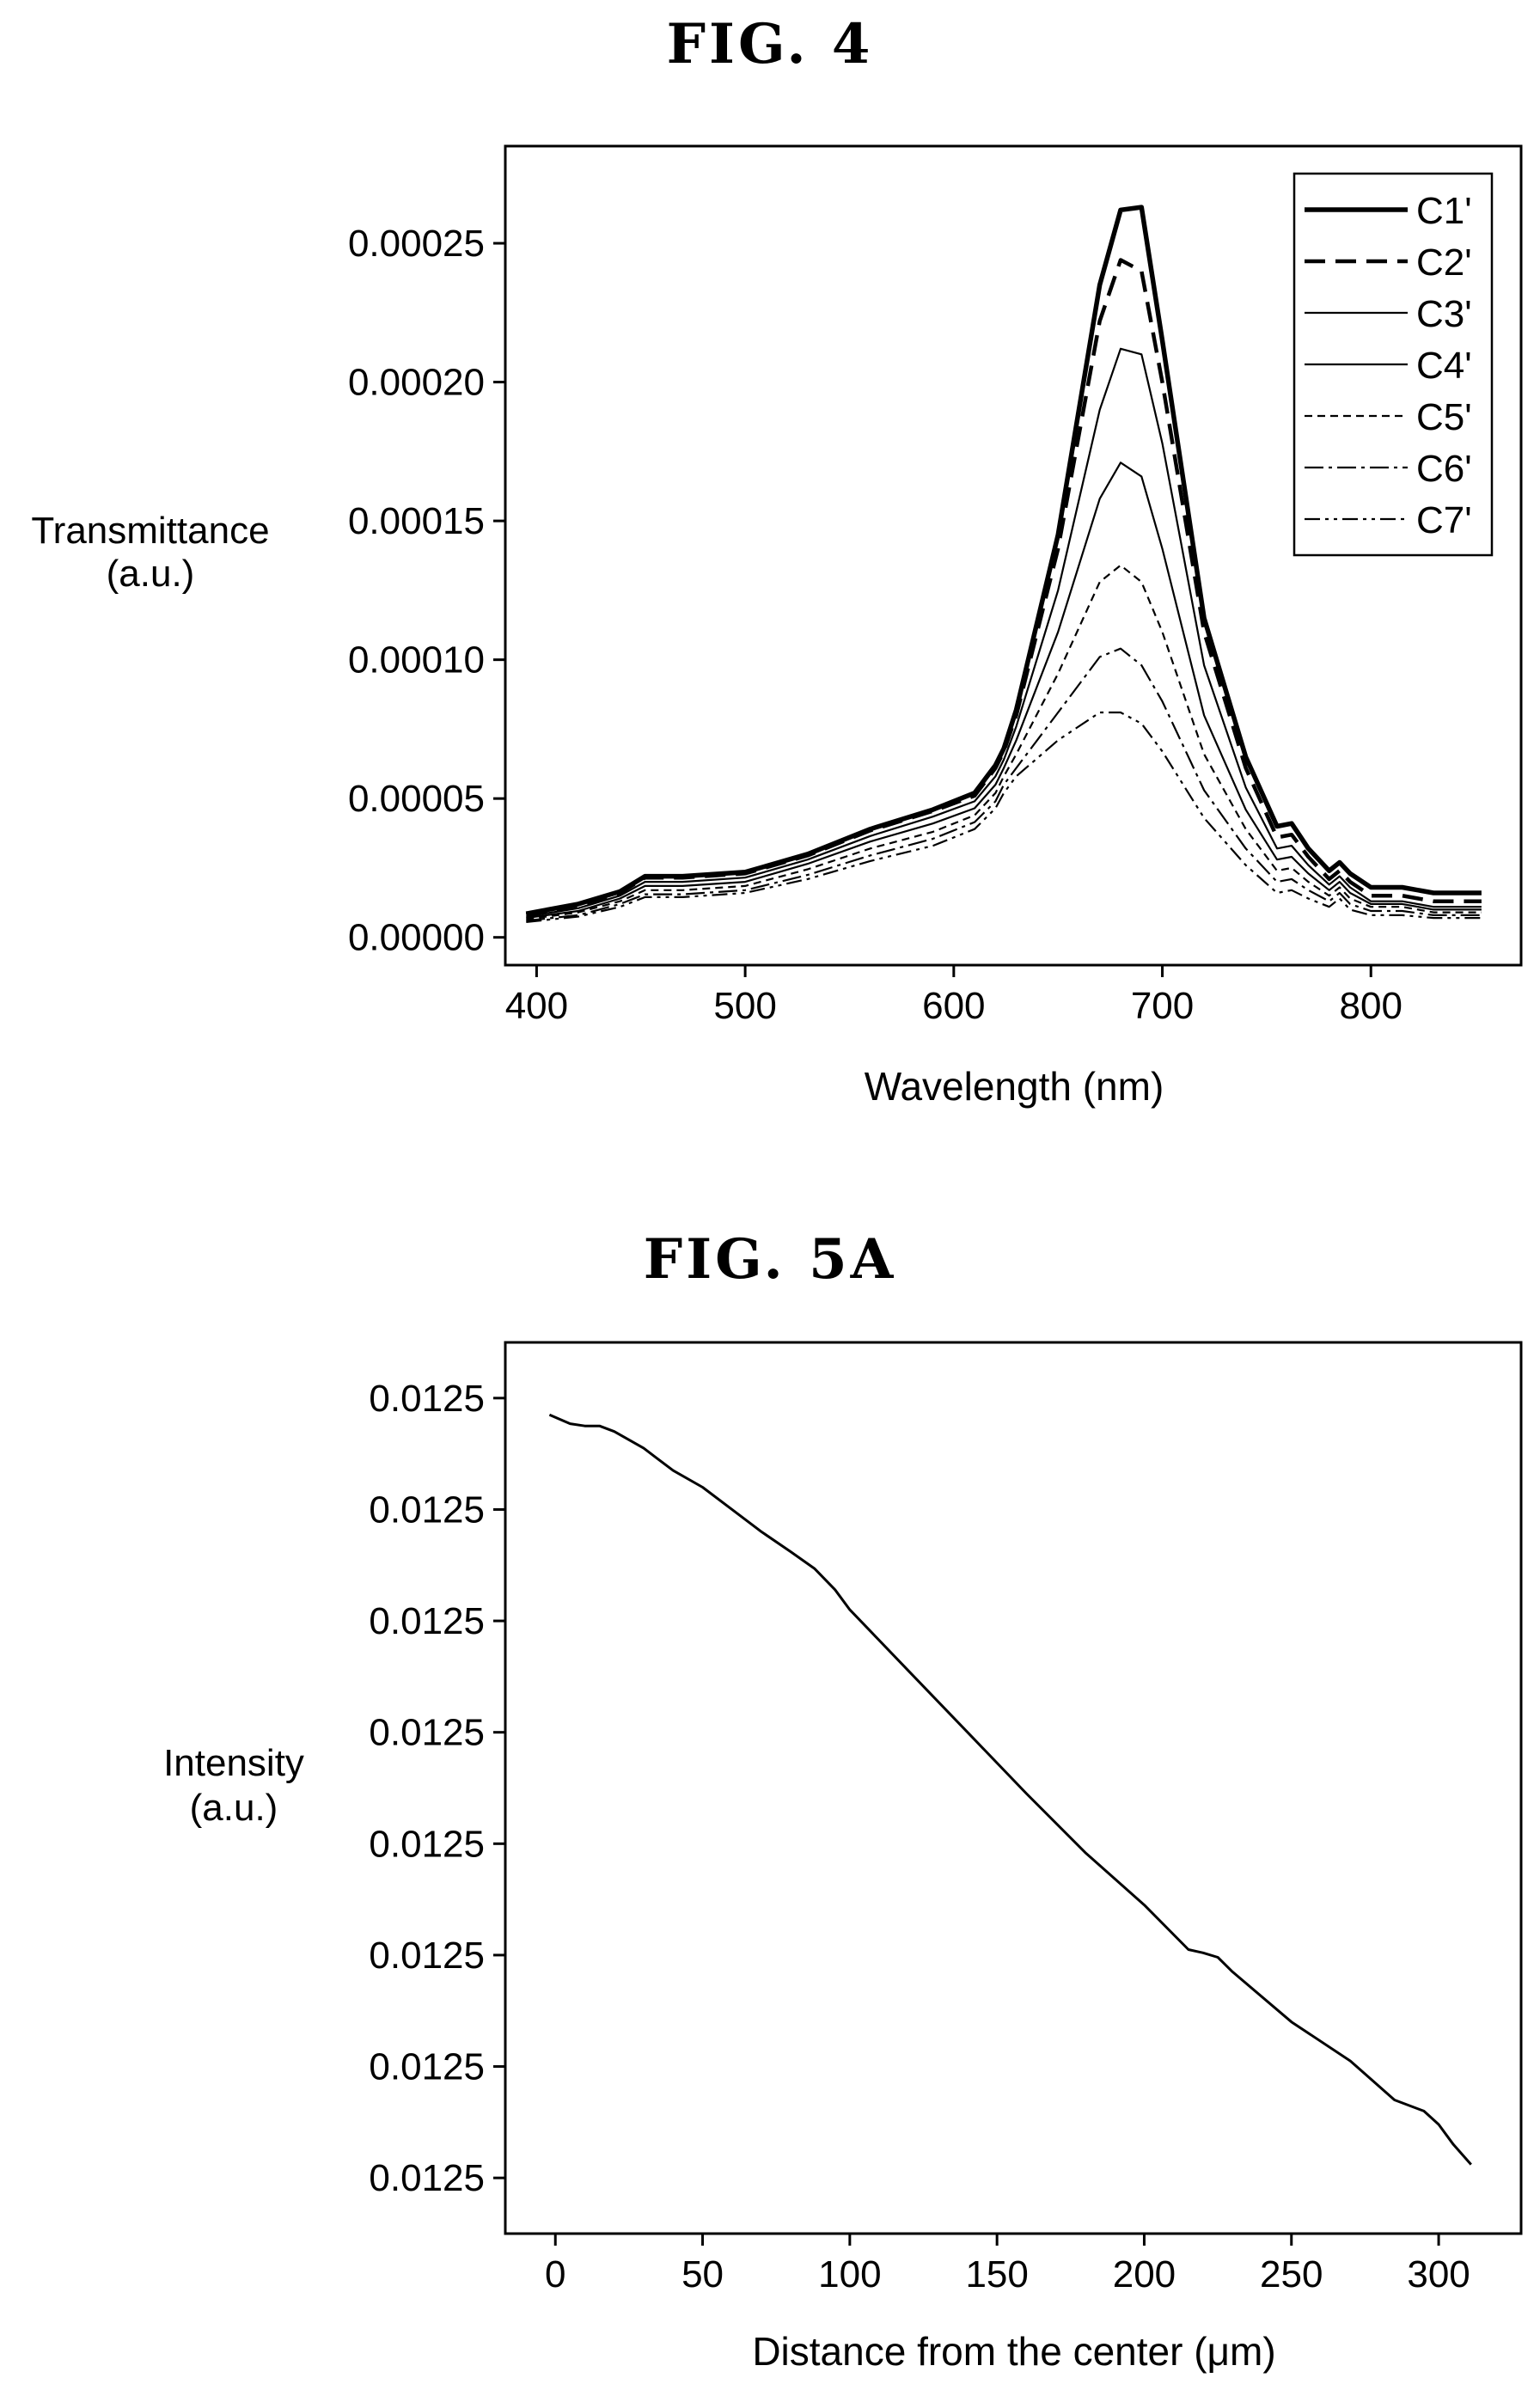 This screenshot has height=2384, width=1540. I want to click on x-tick-label: 700, so click(1162, 1006).